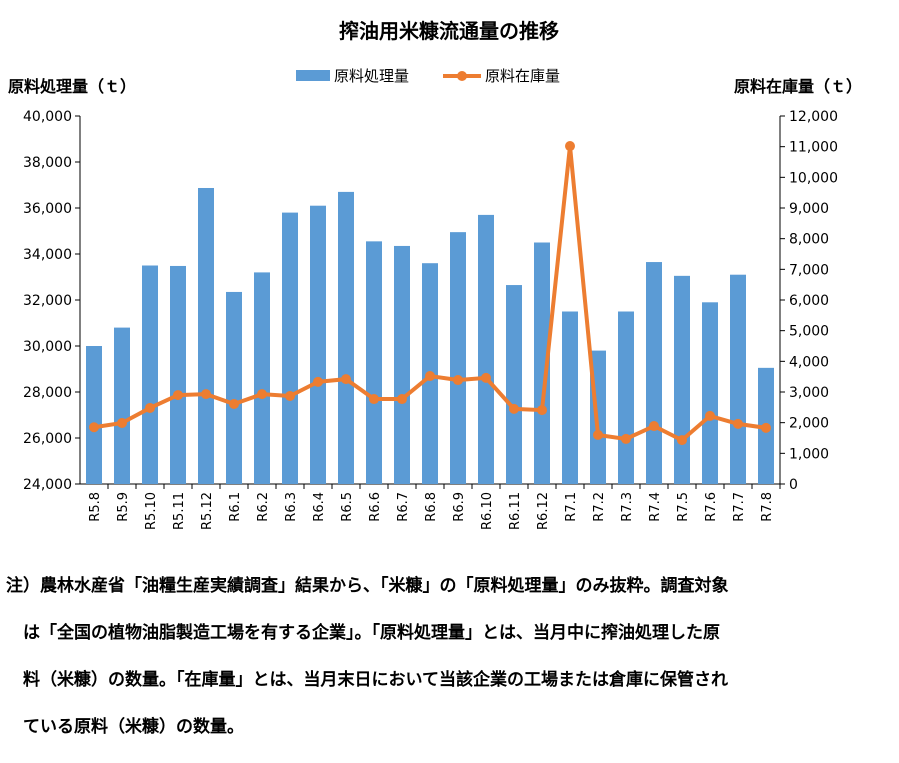 This screenshot has height=763, width=899. Describe the element at coordinates (319, 507) in the screenshot. I see `x-tick-label: R6.4` at that location.